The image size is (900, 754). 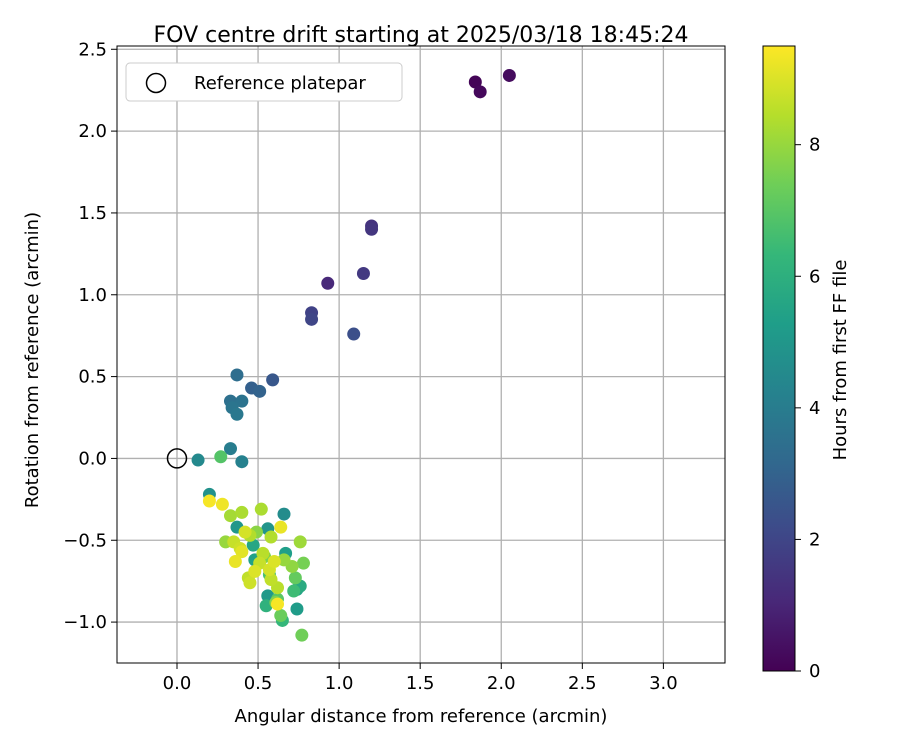 What do you see at coordinates (814, 671) in the screenshot?
I see `colorbar-tick-label: 0` at bounding box center [814, 671].